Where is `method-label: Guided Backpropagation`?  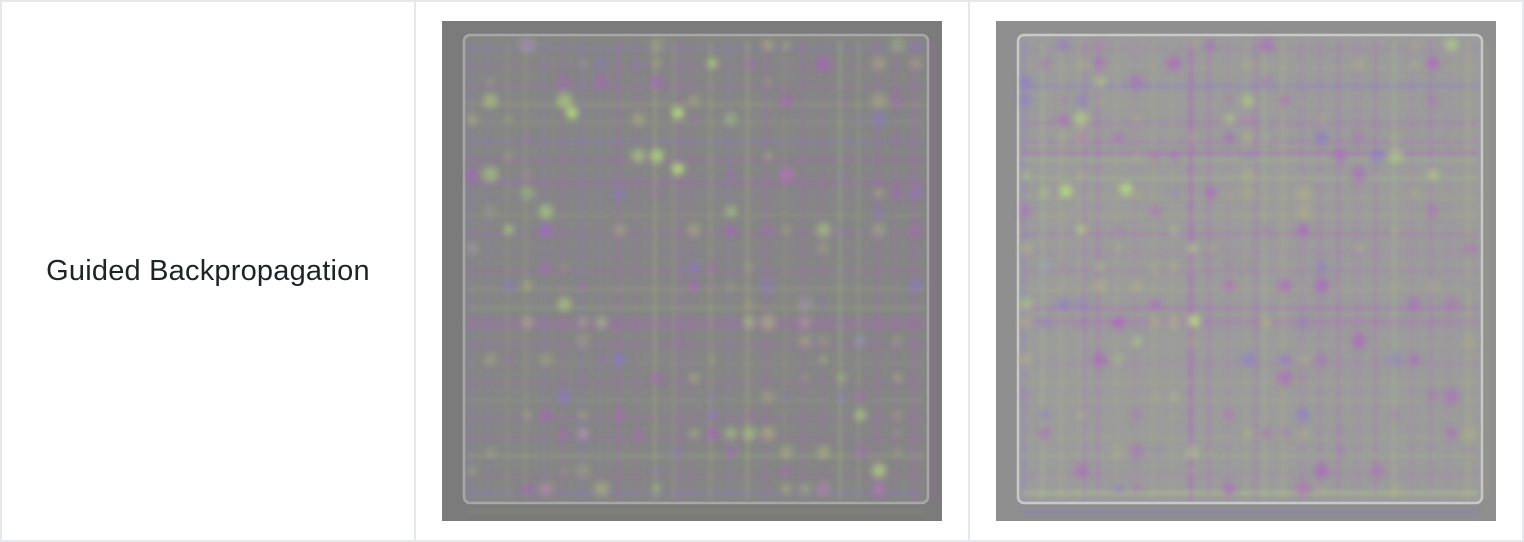
method-label: Guided Backpropagation is located at coordinates (208, 270).